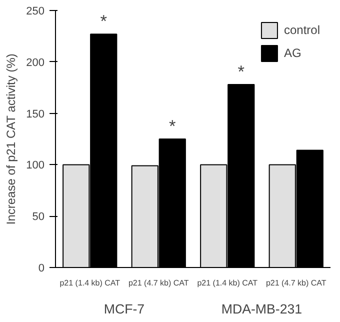 Image resolution: width=340 pixels, height=322 pixels. I want to click on y-tick-label: 50, so click(38, 217).